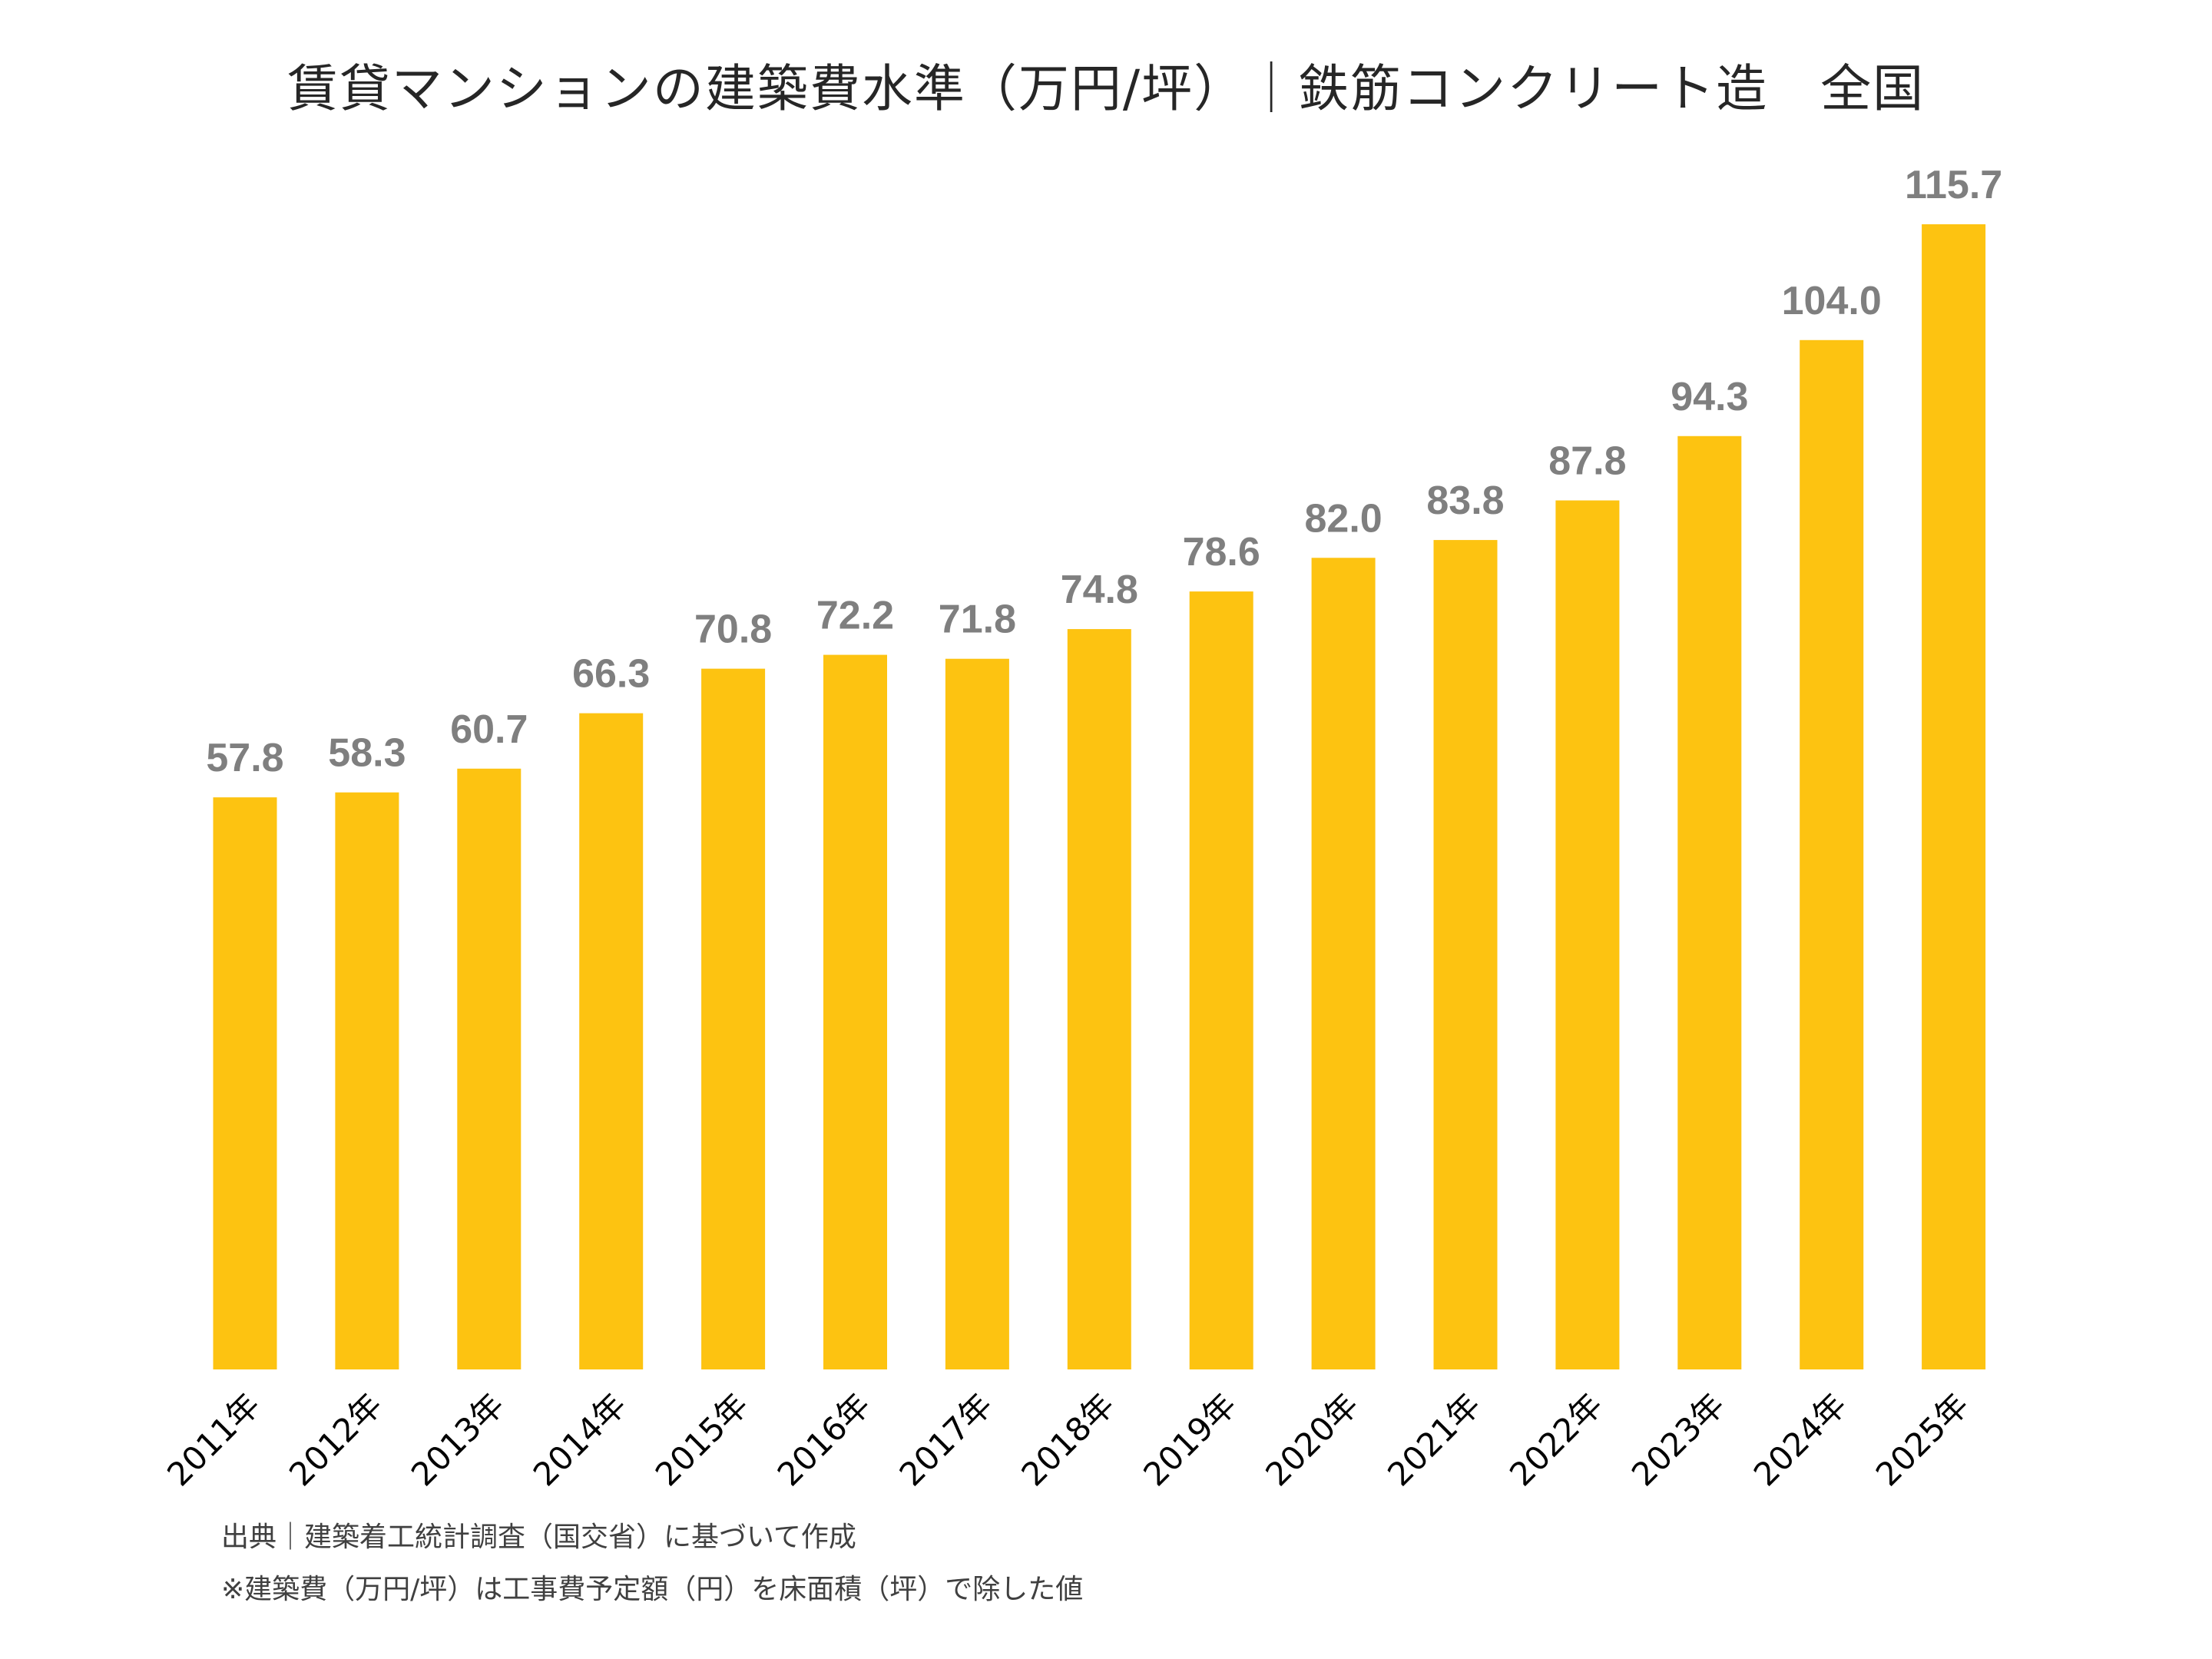 The height and width of the screenshot is (1659, 2212). I want to click on bar-2021年, so click(1466, 955).